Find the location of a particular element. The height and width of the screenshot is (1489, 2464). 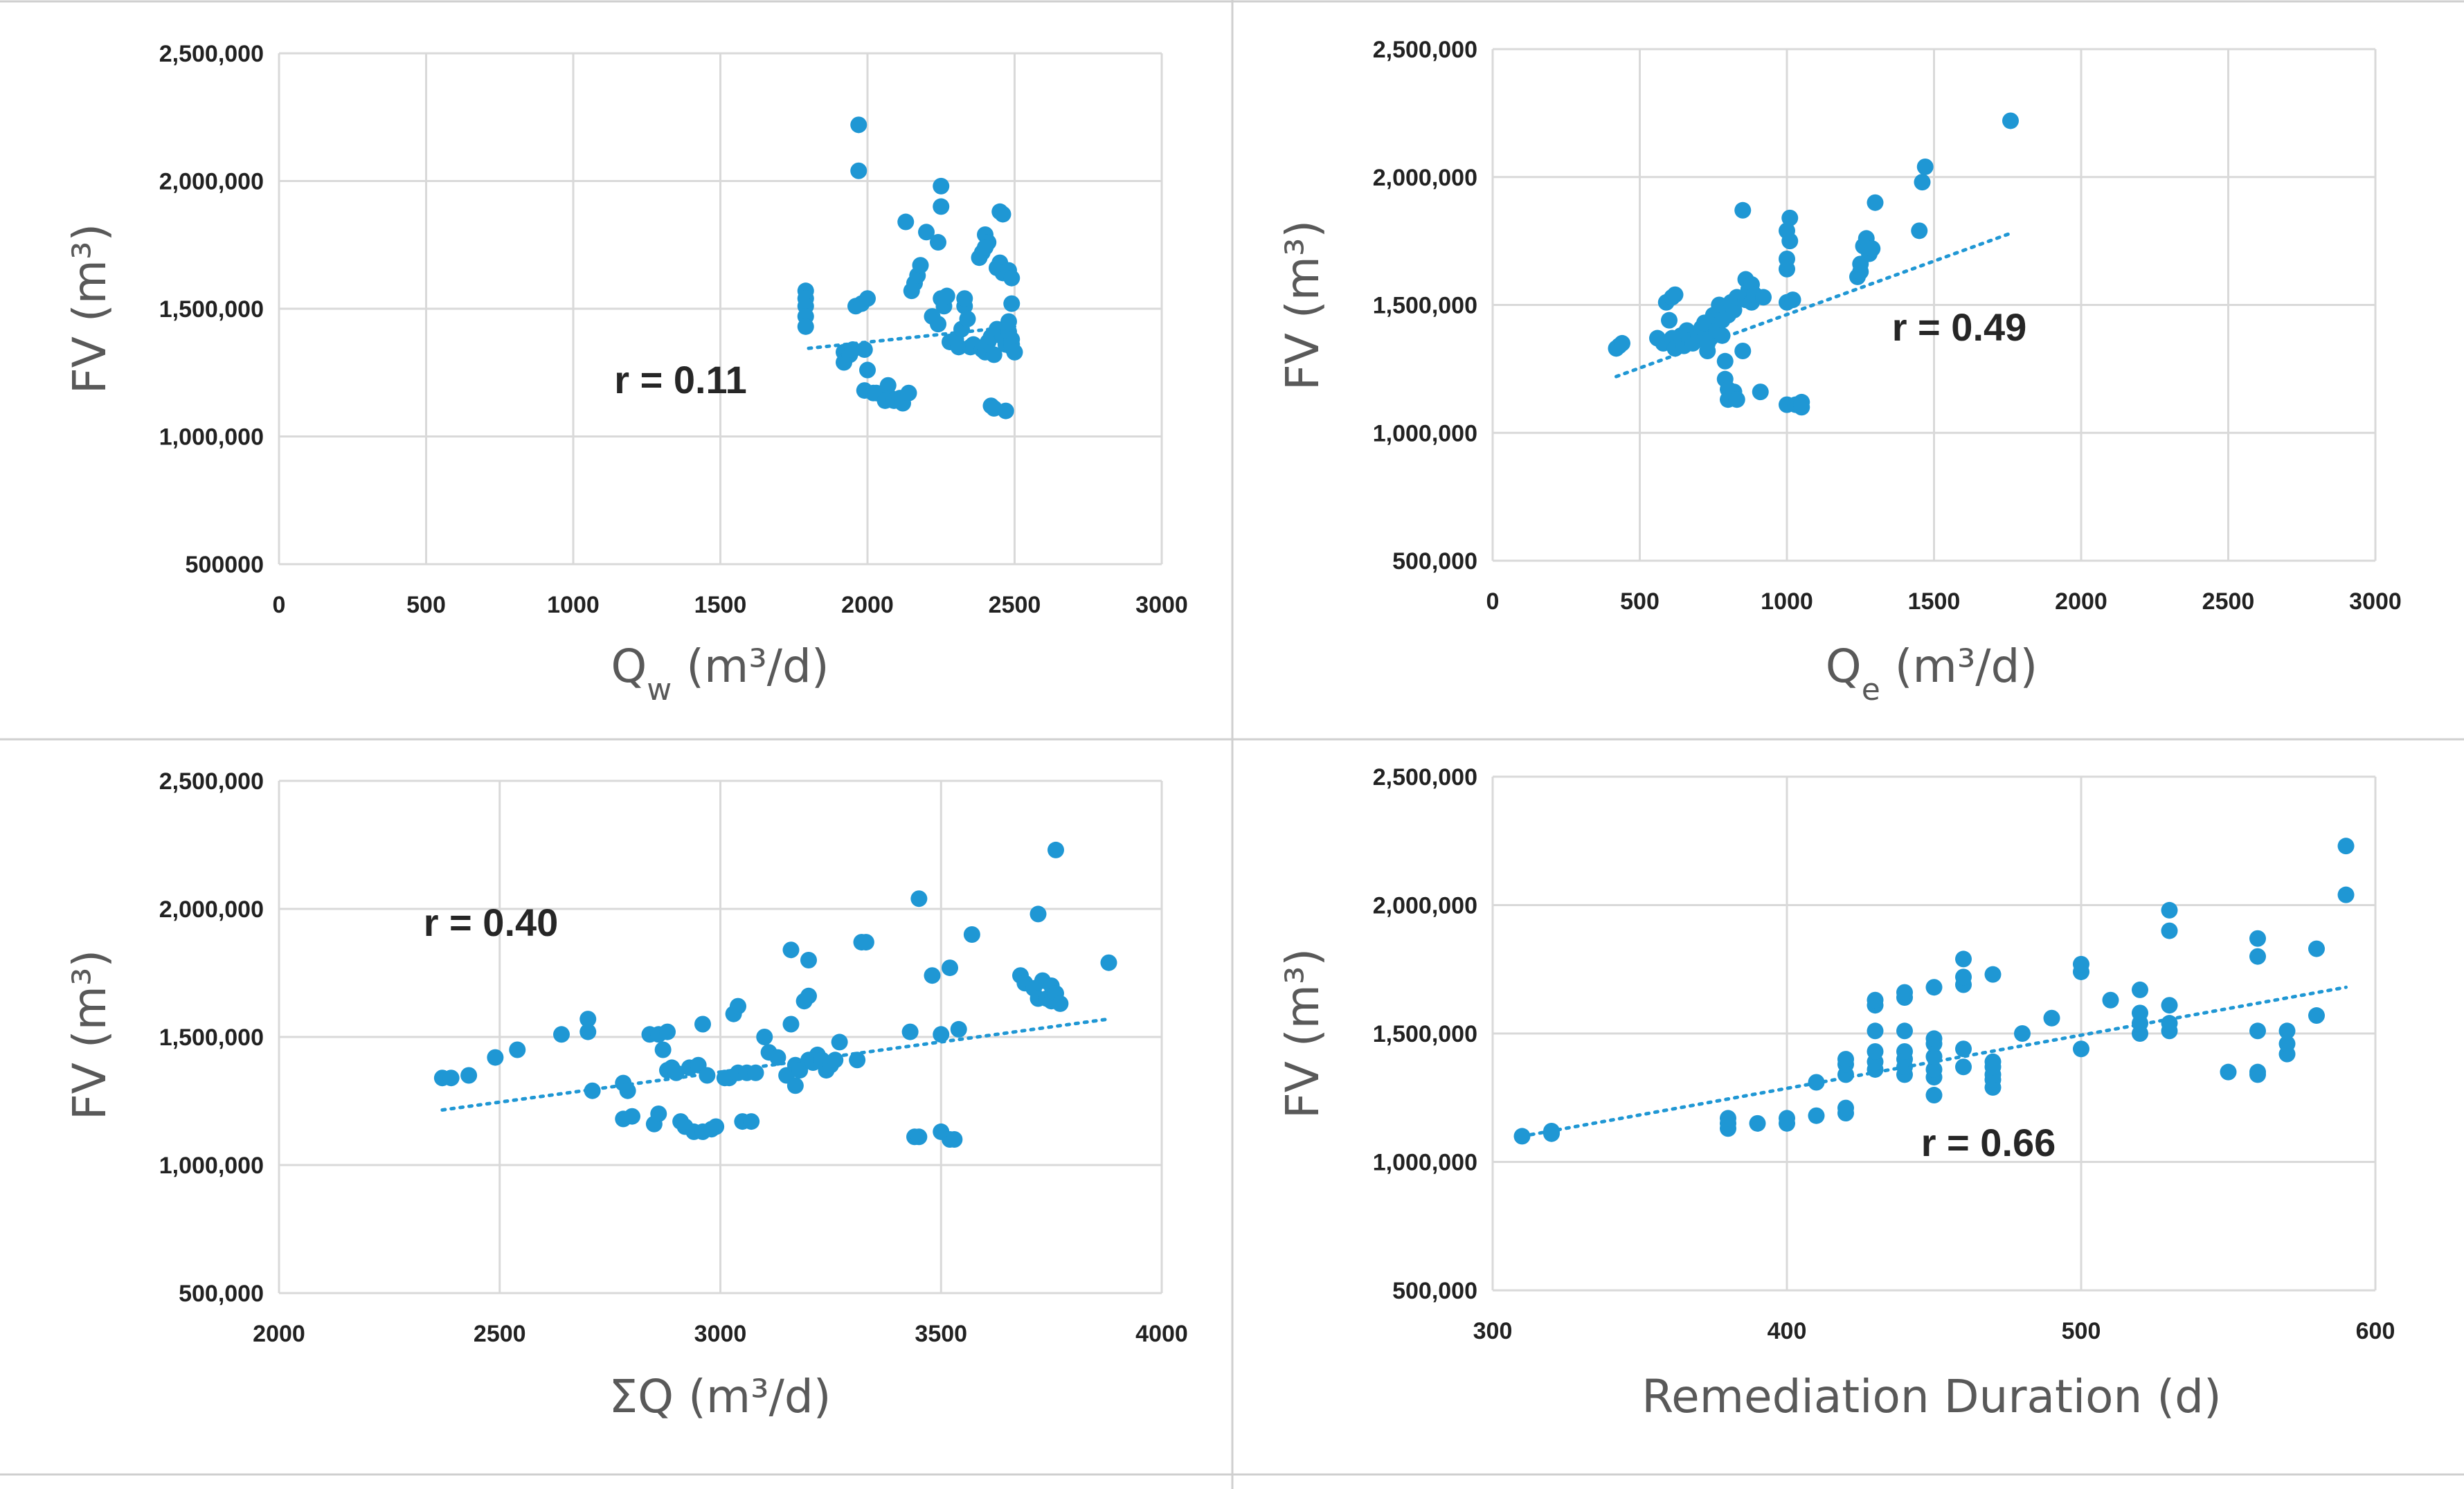

x-tick-label: 400 is located at coordinates (1787, 1331).